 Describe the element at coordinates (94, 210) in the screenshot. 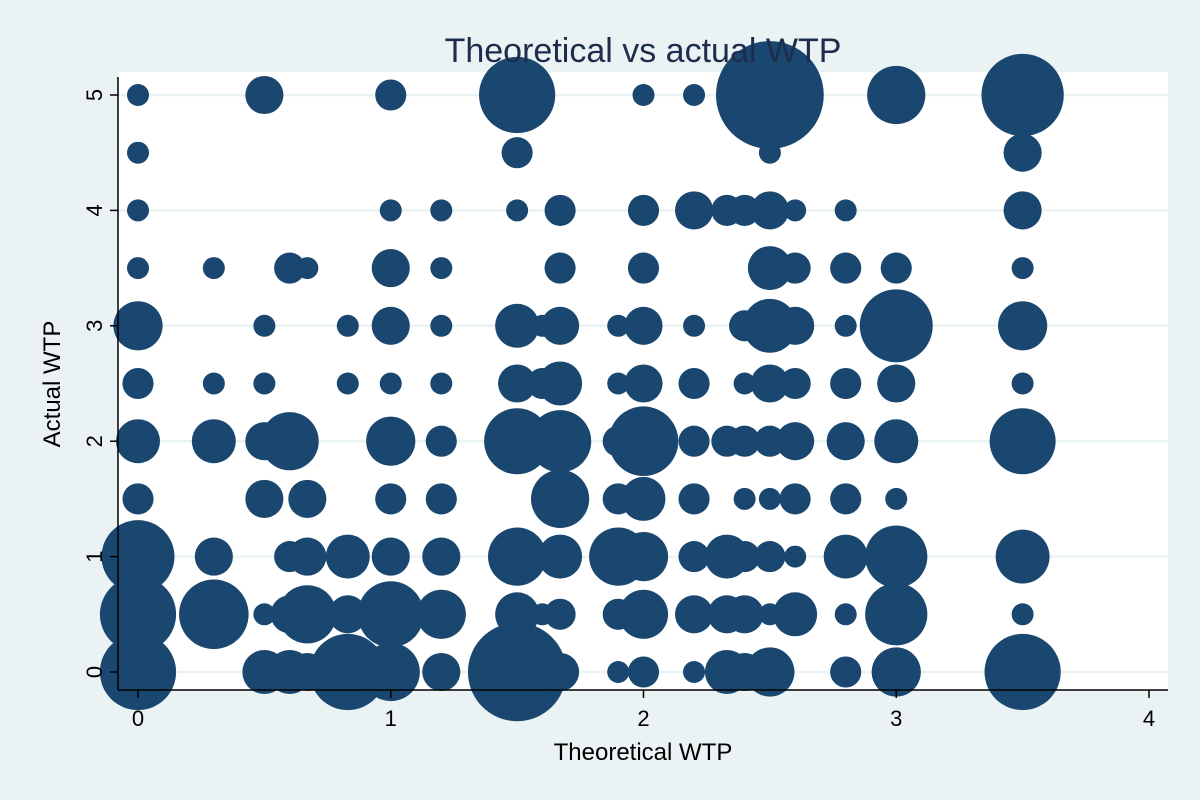

I see `y-tick-label: 4` at that location.